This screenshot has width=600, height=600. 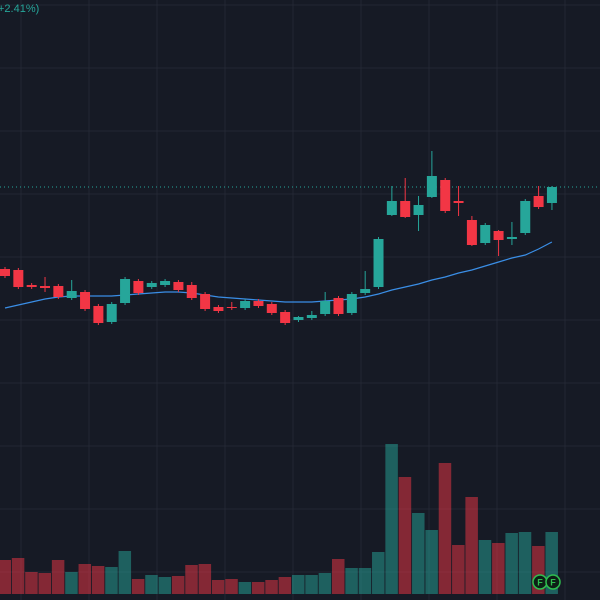 What do you see at coordinates (19, 9) in the screenshot?
I see `change-label: +2.41%)` at bounding box center [19, 9].